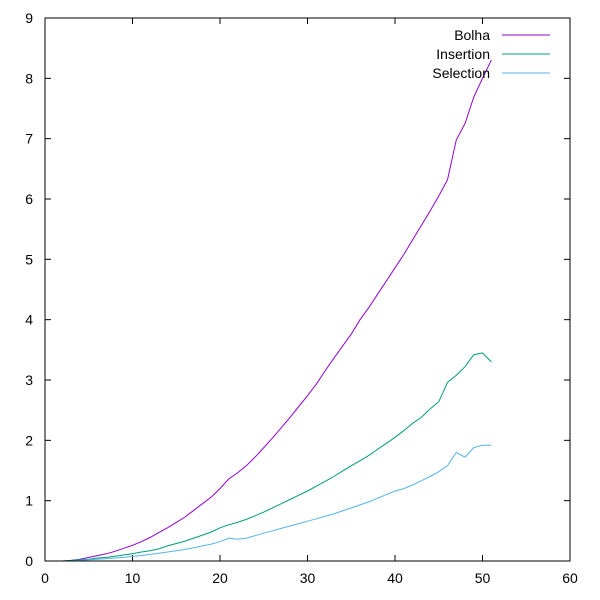 This screenshot has height=600, width=600. What do you see at coordinates (29, 440) in the screenshot?
I see `y-tick-label: 2` at bounding box center [29, 440].